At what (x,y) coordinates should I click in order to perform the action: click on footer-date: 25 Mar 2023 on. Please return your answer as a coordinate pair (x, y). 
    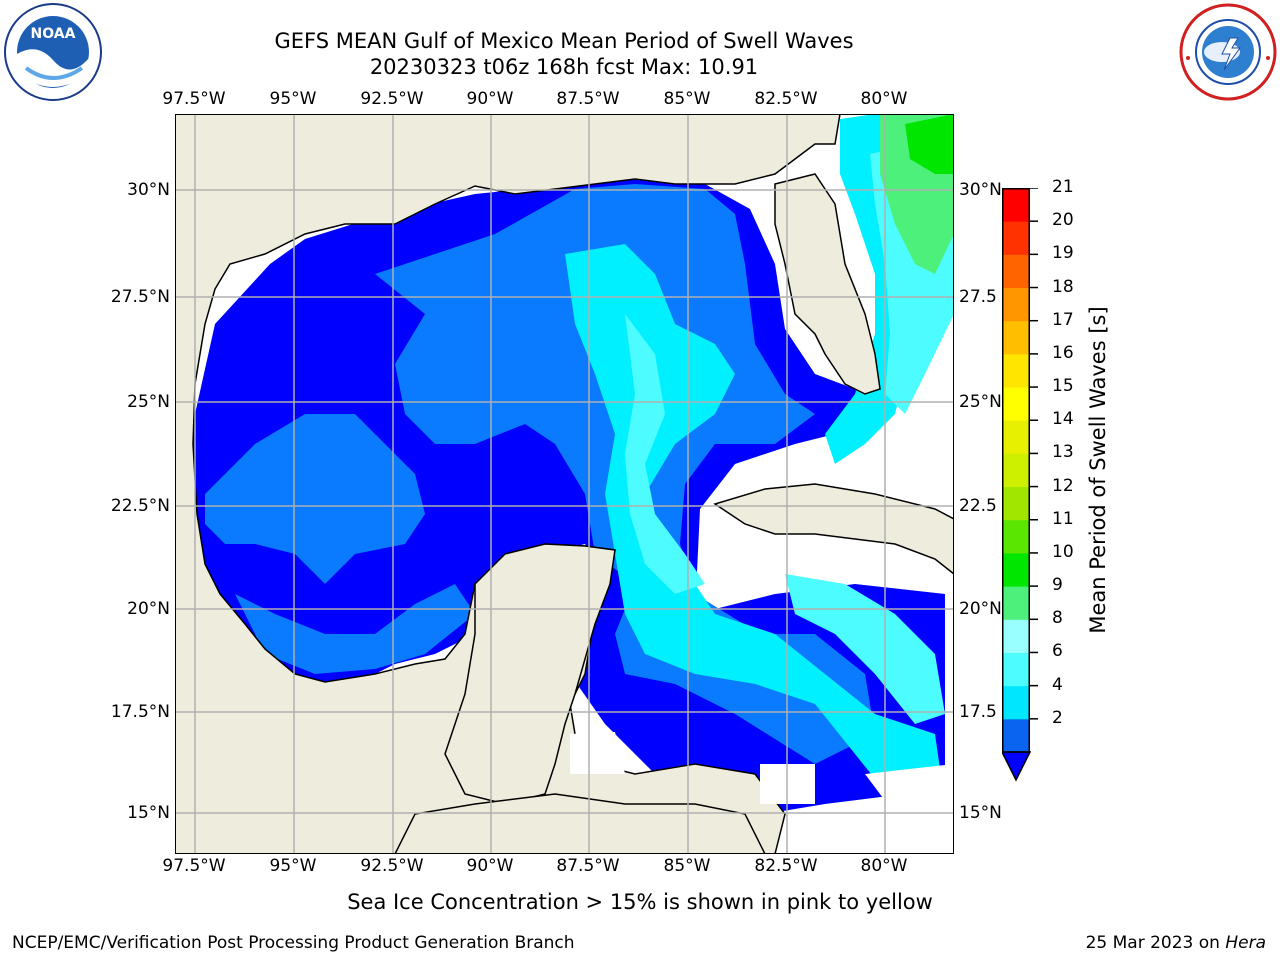
    Looking at the image, I should click on (1155, 943).